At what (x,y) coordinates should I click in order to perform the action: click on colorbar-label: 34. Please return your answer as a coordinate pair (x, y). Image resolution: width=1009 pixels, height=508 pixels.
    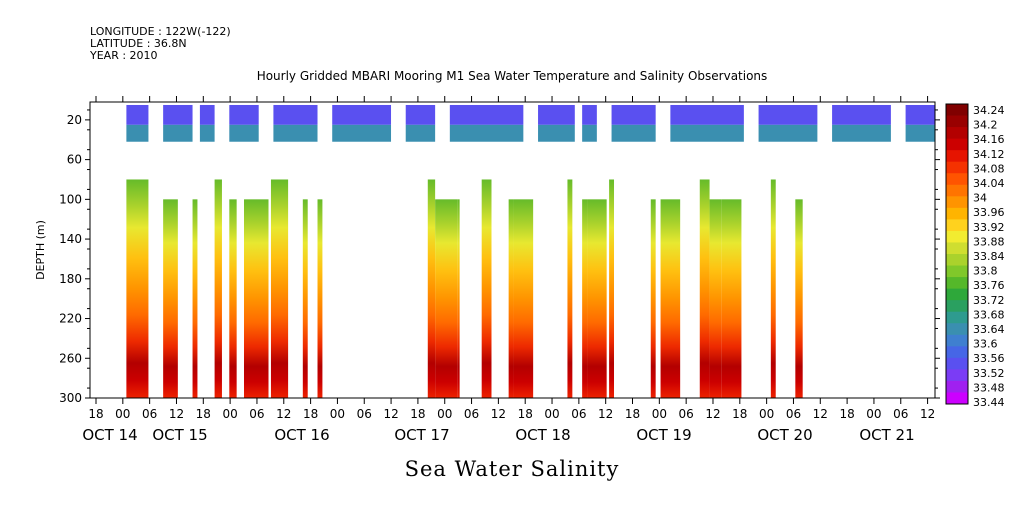
    Looking at the image, I should click on (980, 198).